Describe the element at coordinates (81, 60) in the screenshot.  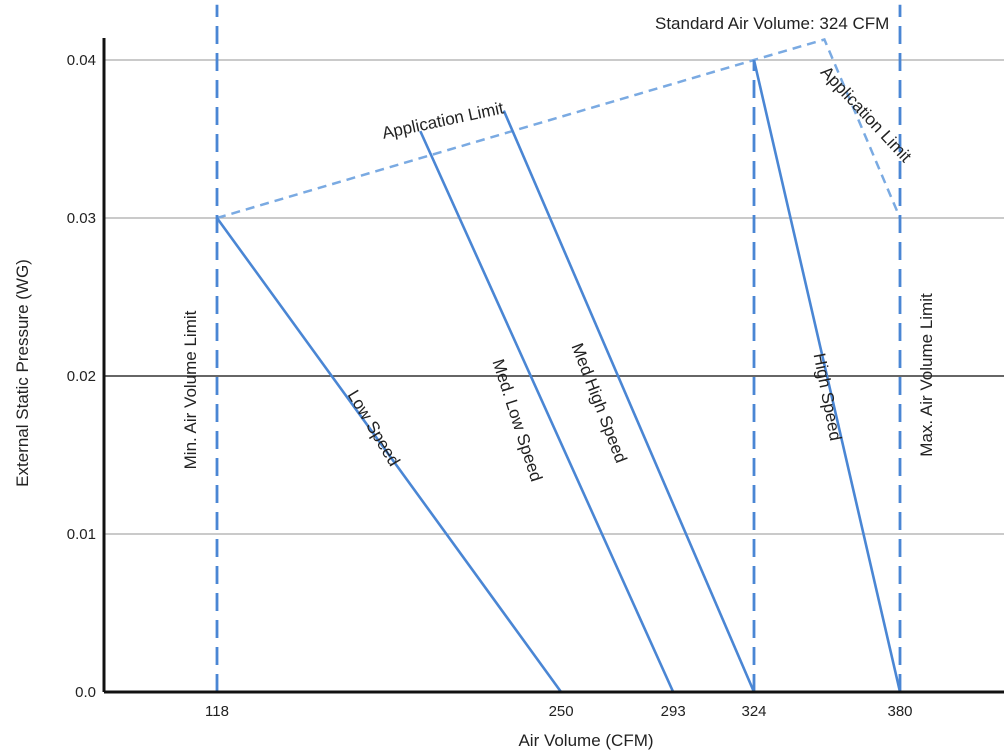
I see `y-tick-label-4: 0.04` at that location.